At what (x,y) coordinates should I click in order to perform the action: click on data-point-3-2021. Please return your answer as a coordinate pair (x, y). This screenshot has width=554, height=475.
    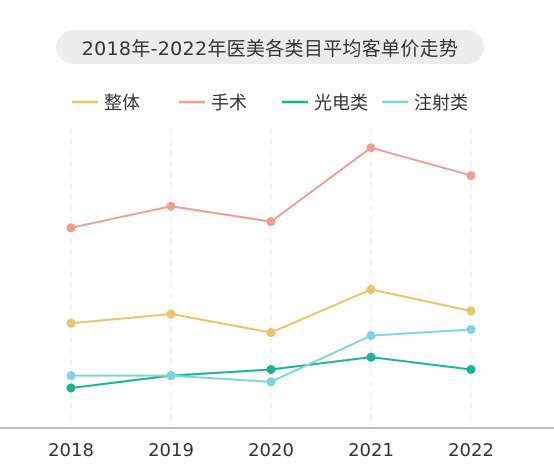
    Looking at the image, I should click on (371, 336).